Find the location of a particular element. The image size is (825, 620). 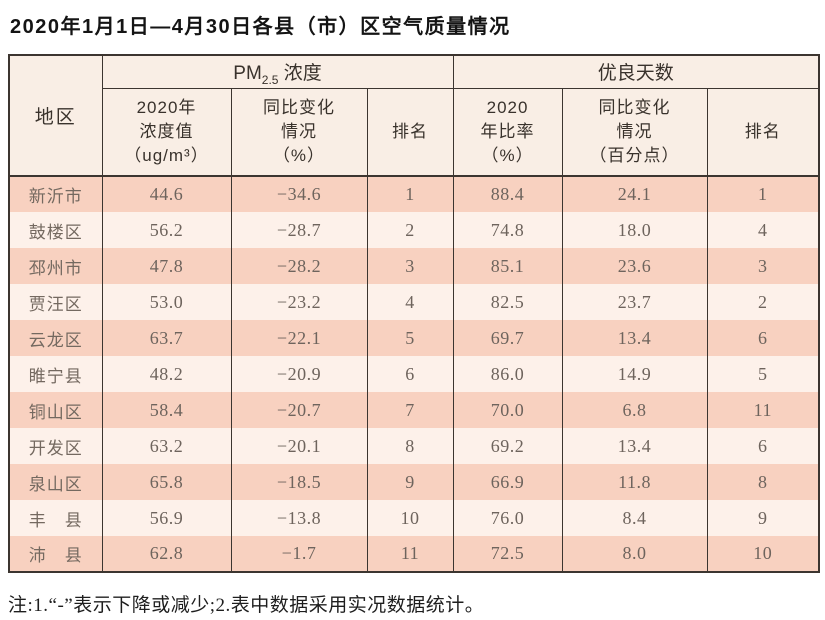

good-rank-cell: 3 is located at coordinates (763, 266).